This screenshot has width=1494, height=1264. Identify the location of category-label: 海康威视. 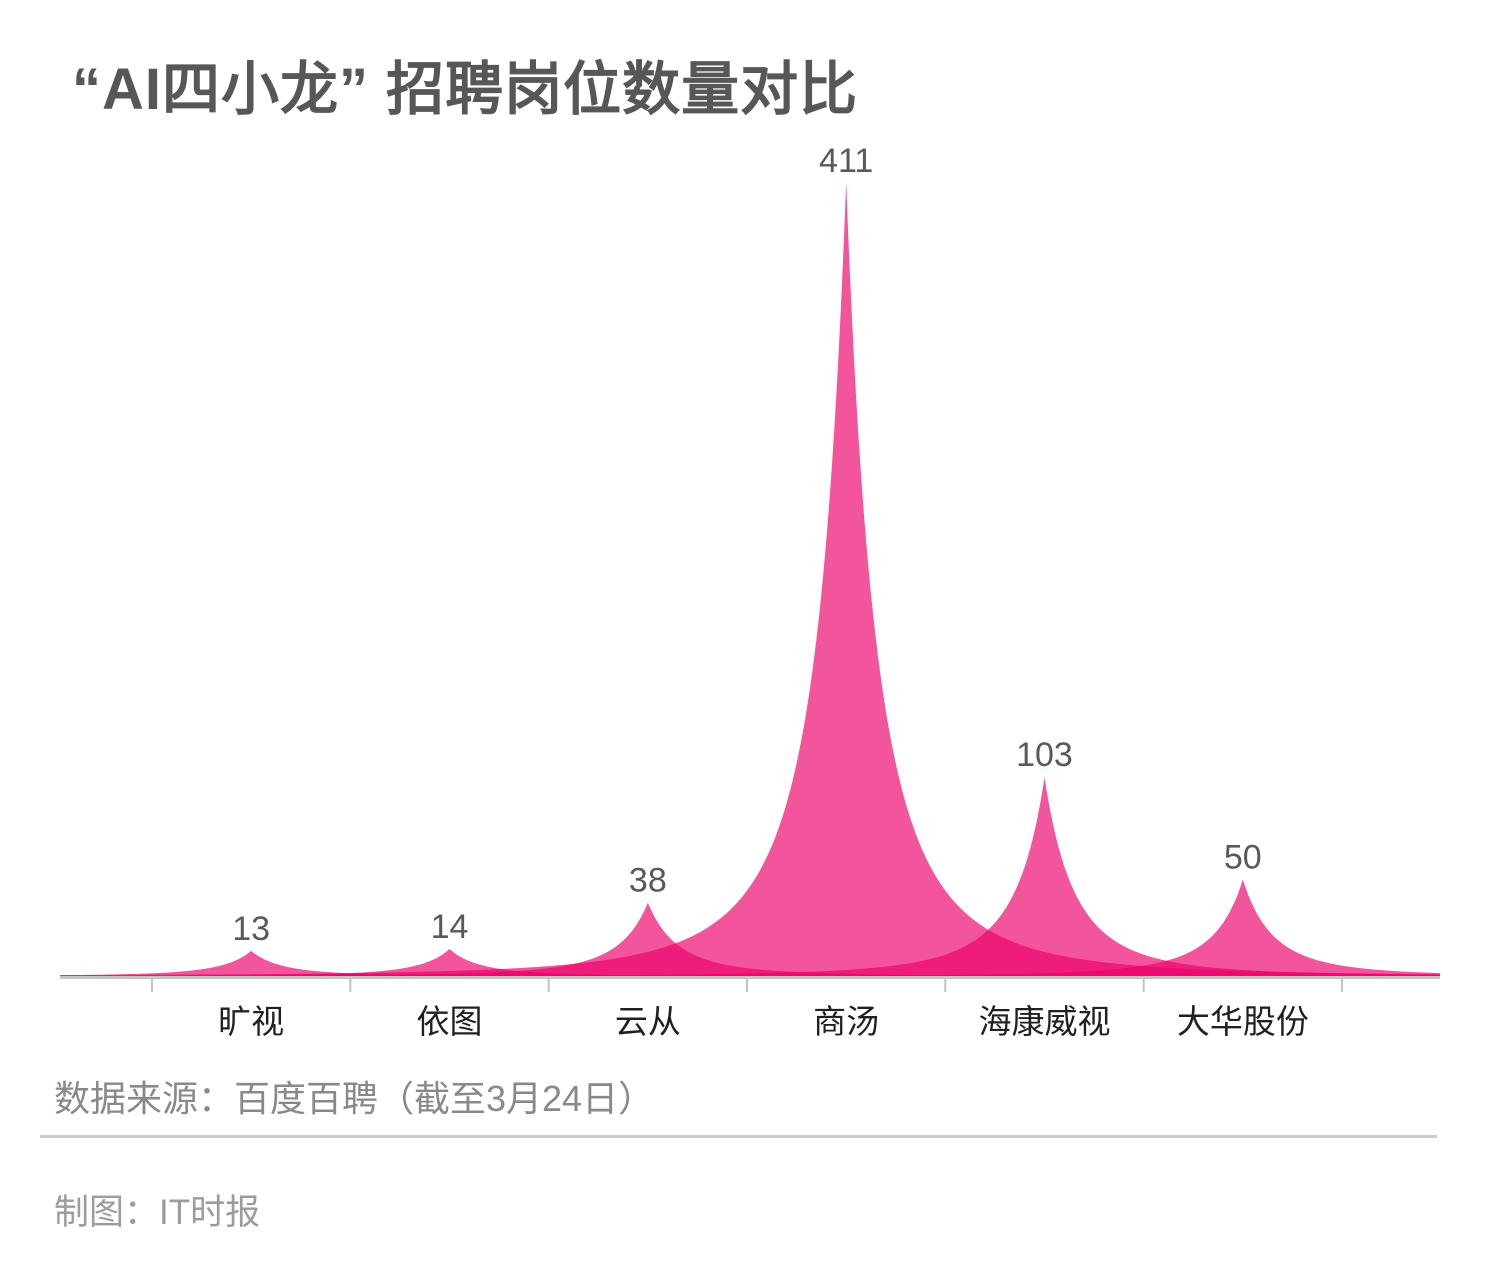
(1044, 1021).